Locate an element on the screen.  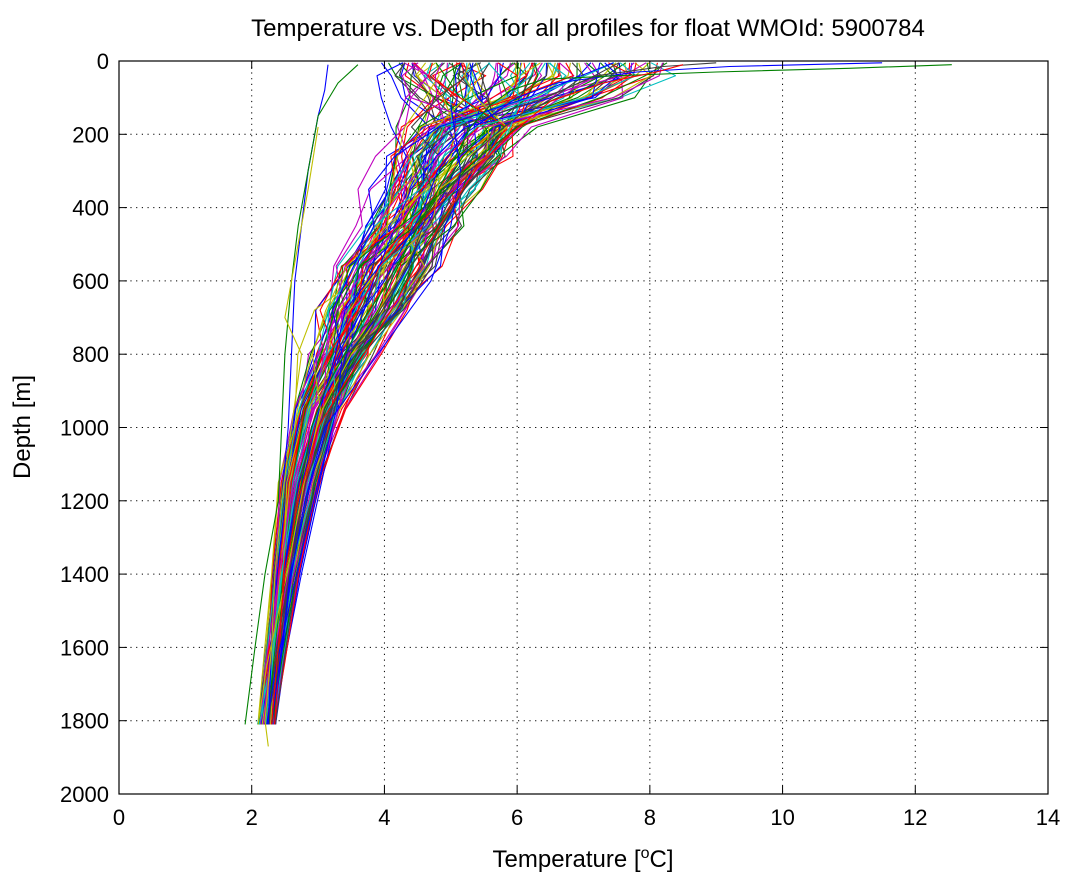
y-tick-label: 1200 is located at coordinates (84, 501).